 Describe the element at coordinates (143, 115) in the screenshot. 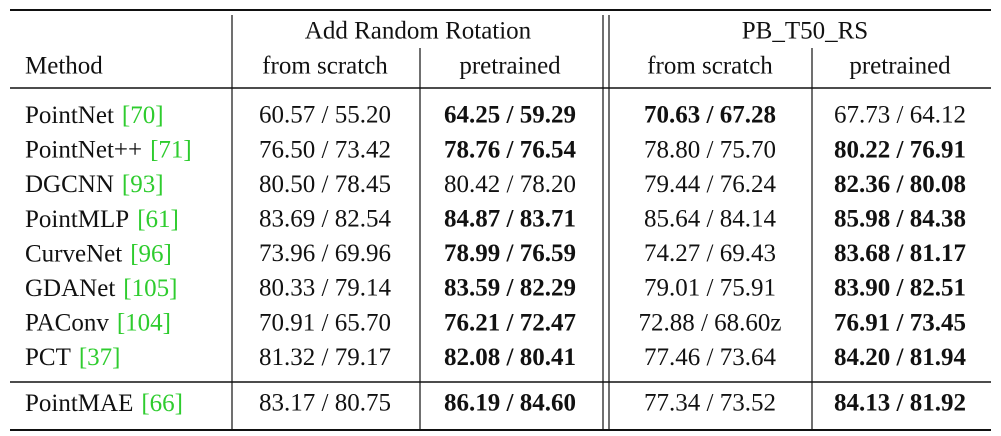

I see `citation: [70]` at that location.